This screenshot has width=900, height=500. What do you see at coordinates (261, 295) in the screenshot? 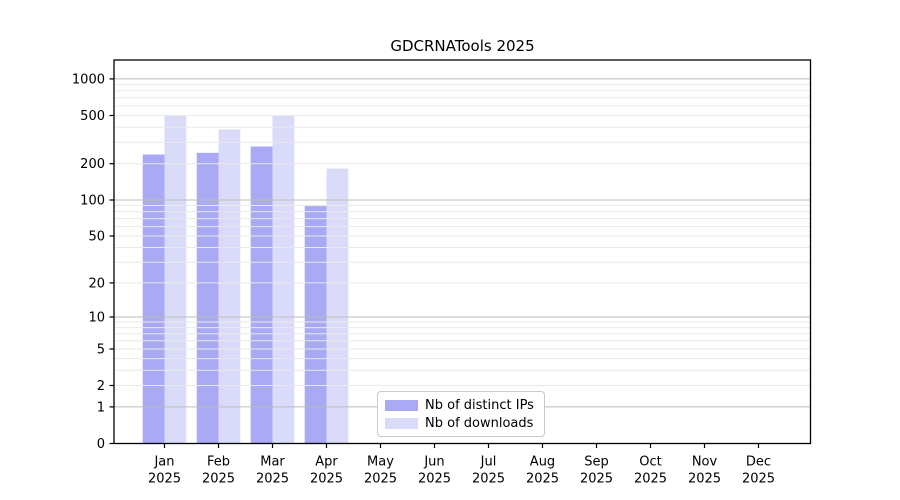
I see `bar-ips-mar` at bounding box center [261, 295].